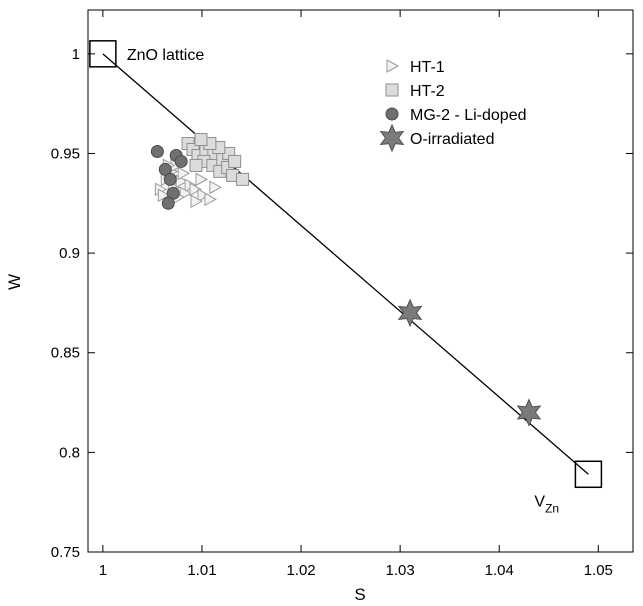 The height and width of the screenshot is (606, 643). I want to click on y-tick-label: 0.95, so click(65, 153).